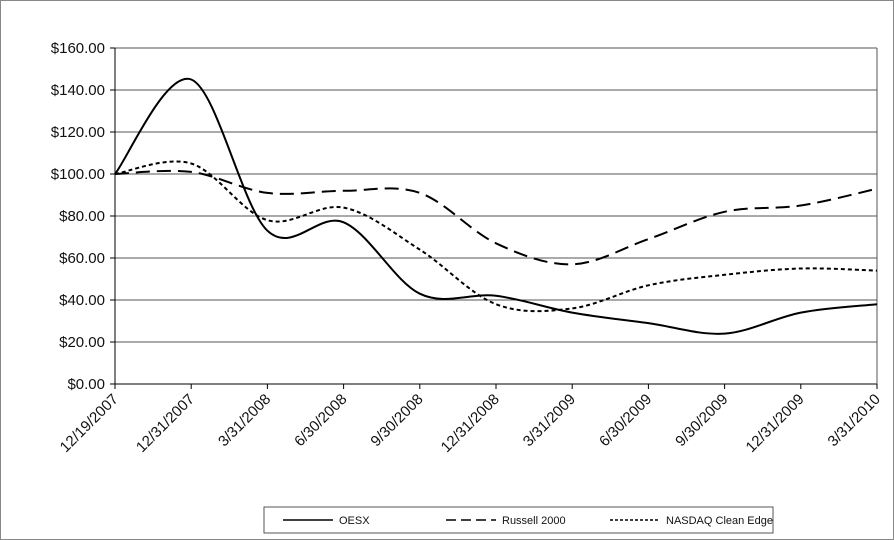 This screenshot has height=540, width=894. Describe the element at coordinates (354, 521) in the screenshot. I see `legend-label-oesx: OESX` at that location.